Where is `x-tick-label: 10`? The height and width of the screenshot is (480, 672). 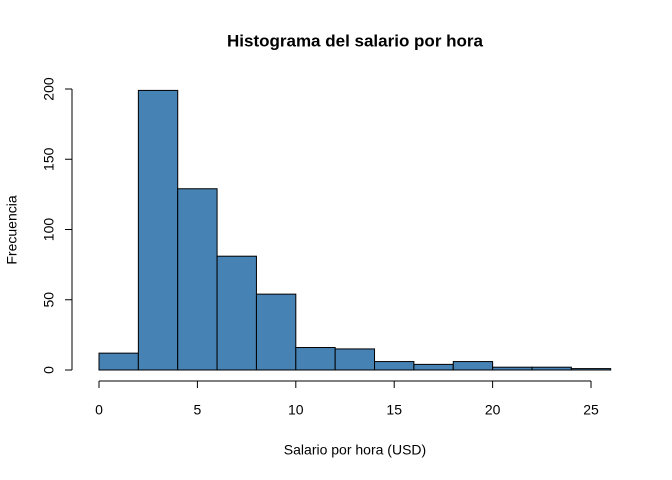 x-tick-label: 10 is located at coordinates (296, 410).